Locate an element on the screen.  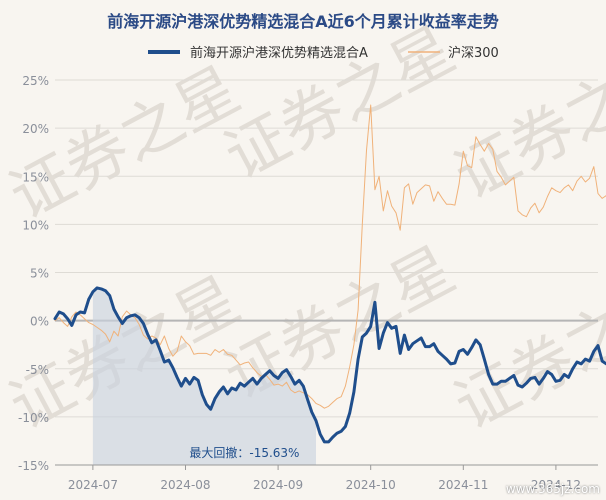
x-tick-label: 2024-08 is located at coordinates (185, 485).